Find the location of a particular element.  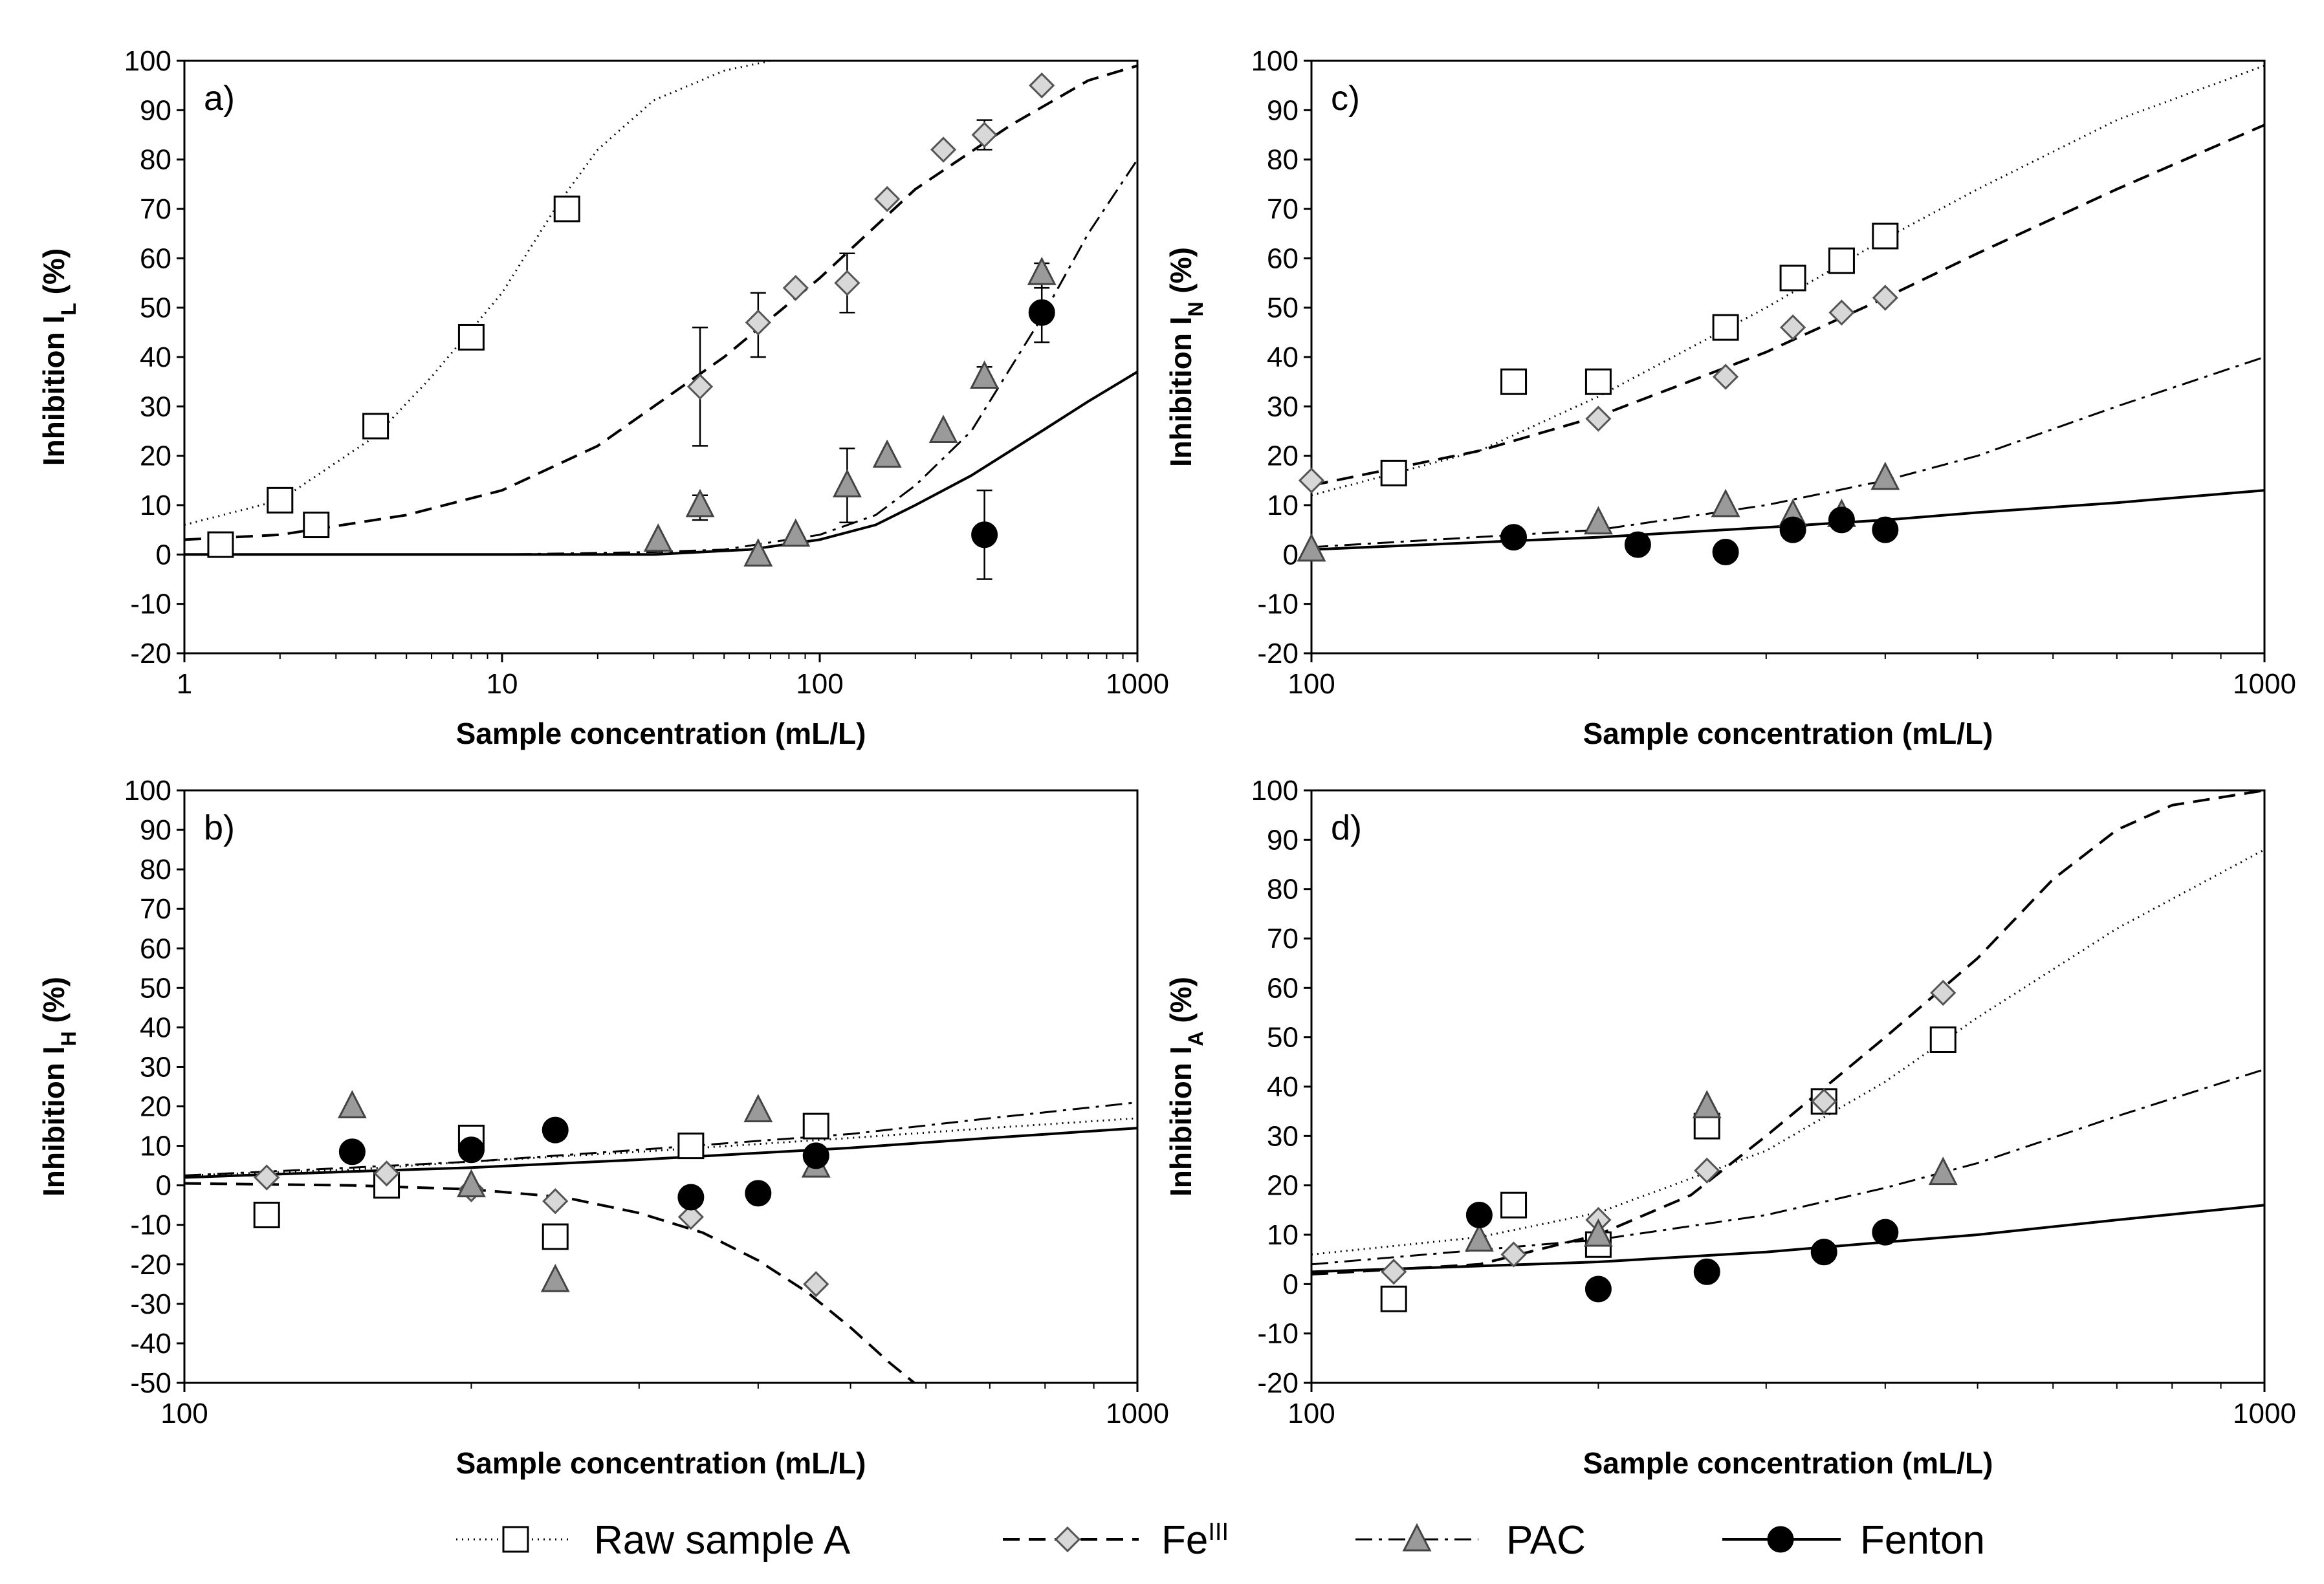

legend-item-pac: PAC is located at coordinates (1471, 1540).